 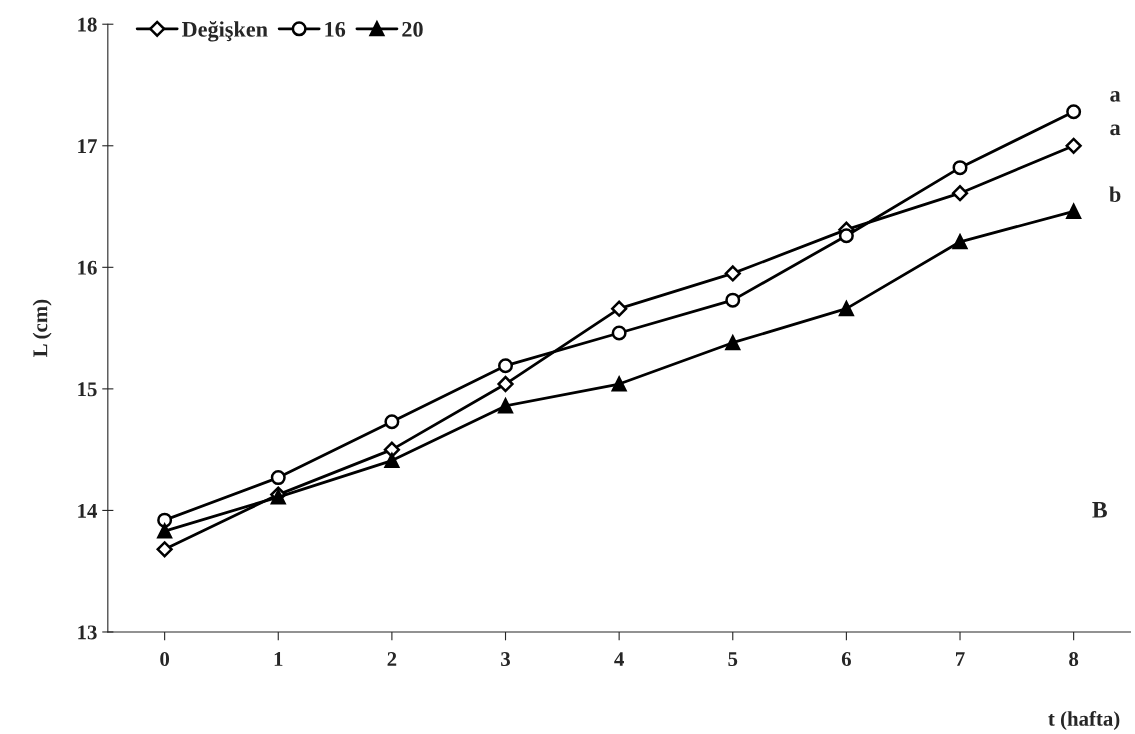 What do you see at coordinates (88, 510) in the screenshot?
I see `y-tick-label: 14` at bounding box center [88, 510].